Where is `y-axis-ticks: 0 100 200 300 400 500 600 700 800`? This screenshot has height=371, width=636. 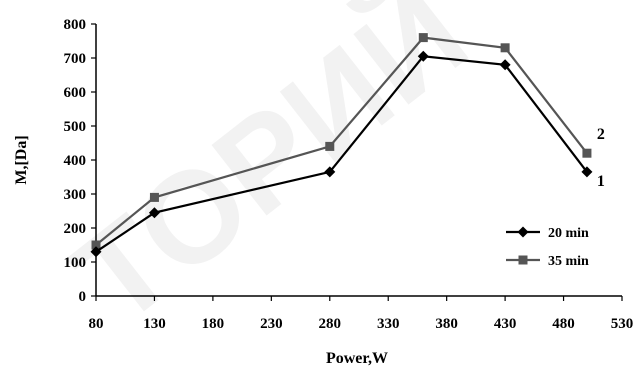 y-axis-ticks: 0 100 200 300 400 500 600 700 800 is located at coordinates (80, 161).